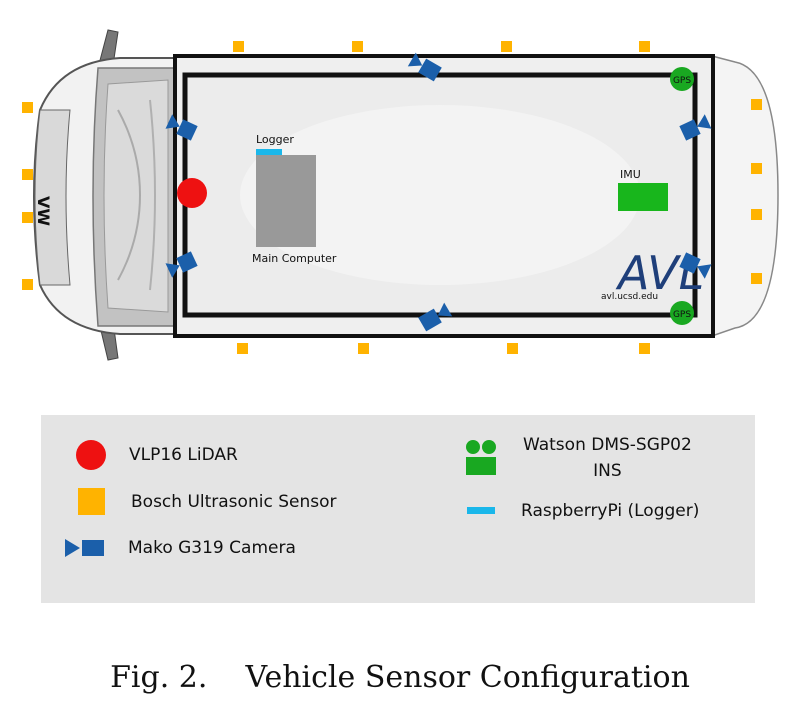 The image size is (800, 704). I want to click on gps-rear-label: GPS, so click(682, 315).